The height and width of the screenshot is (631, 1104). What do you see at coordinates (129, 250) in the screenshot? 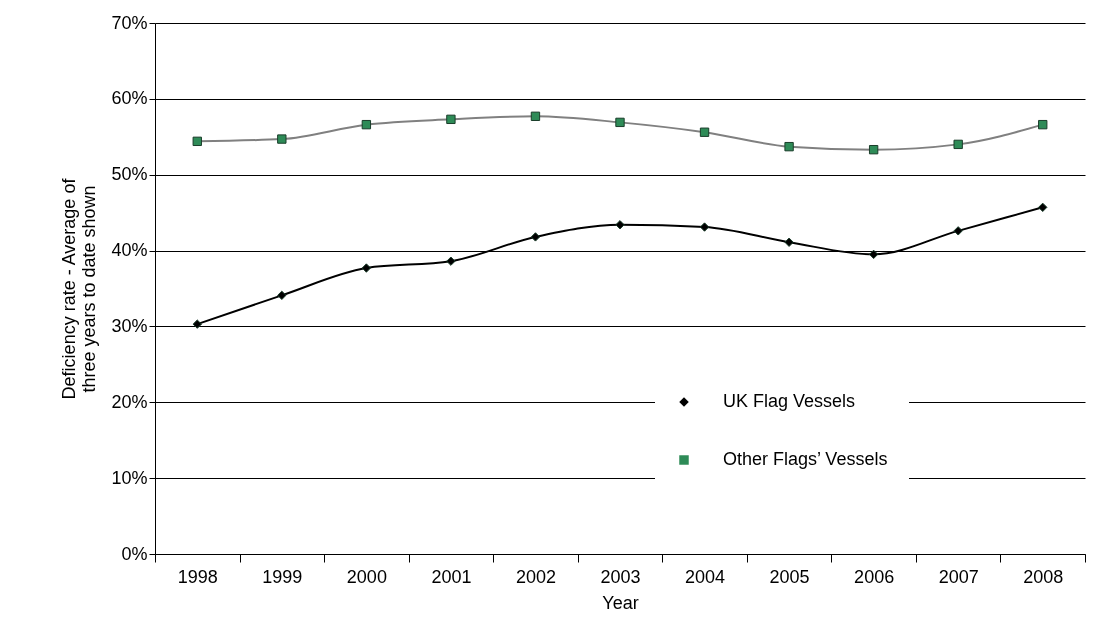
I see `y-tick-label: 40%` at bounding box center [129, 250].